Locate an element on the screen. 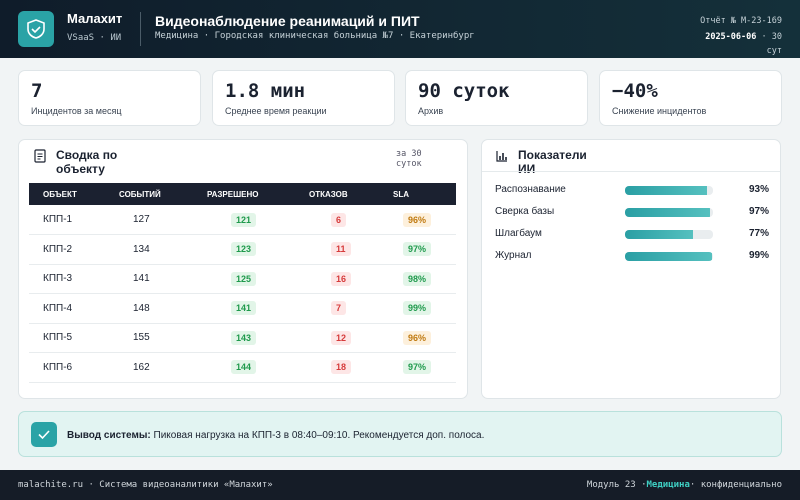 The width and height of the screenshot is (800, 500). tagline: VSaaS · ИИ is located at coordinates (94, 38).